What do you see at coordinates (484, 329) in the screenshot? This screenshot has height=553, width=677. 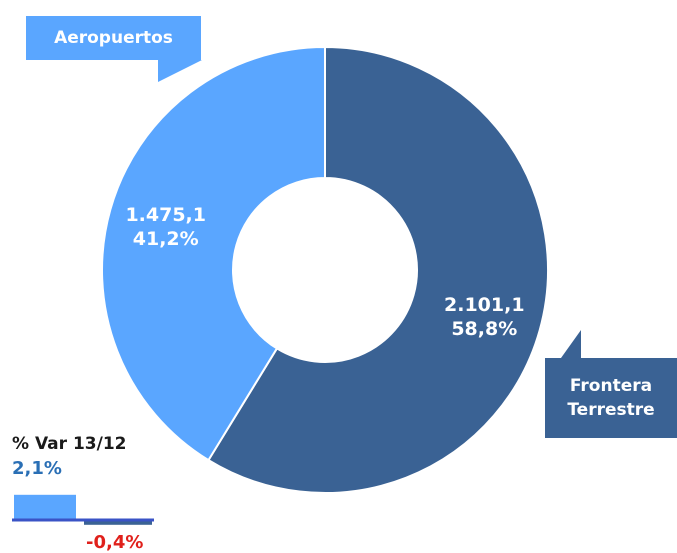 I see `donut-slice-0-percent-label: 58,8%` at bounding box center [484, 329].